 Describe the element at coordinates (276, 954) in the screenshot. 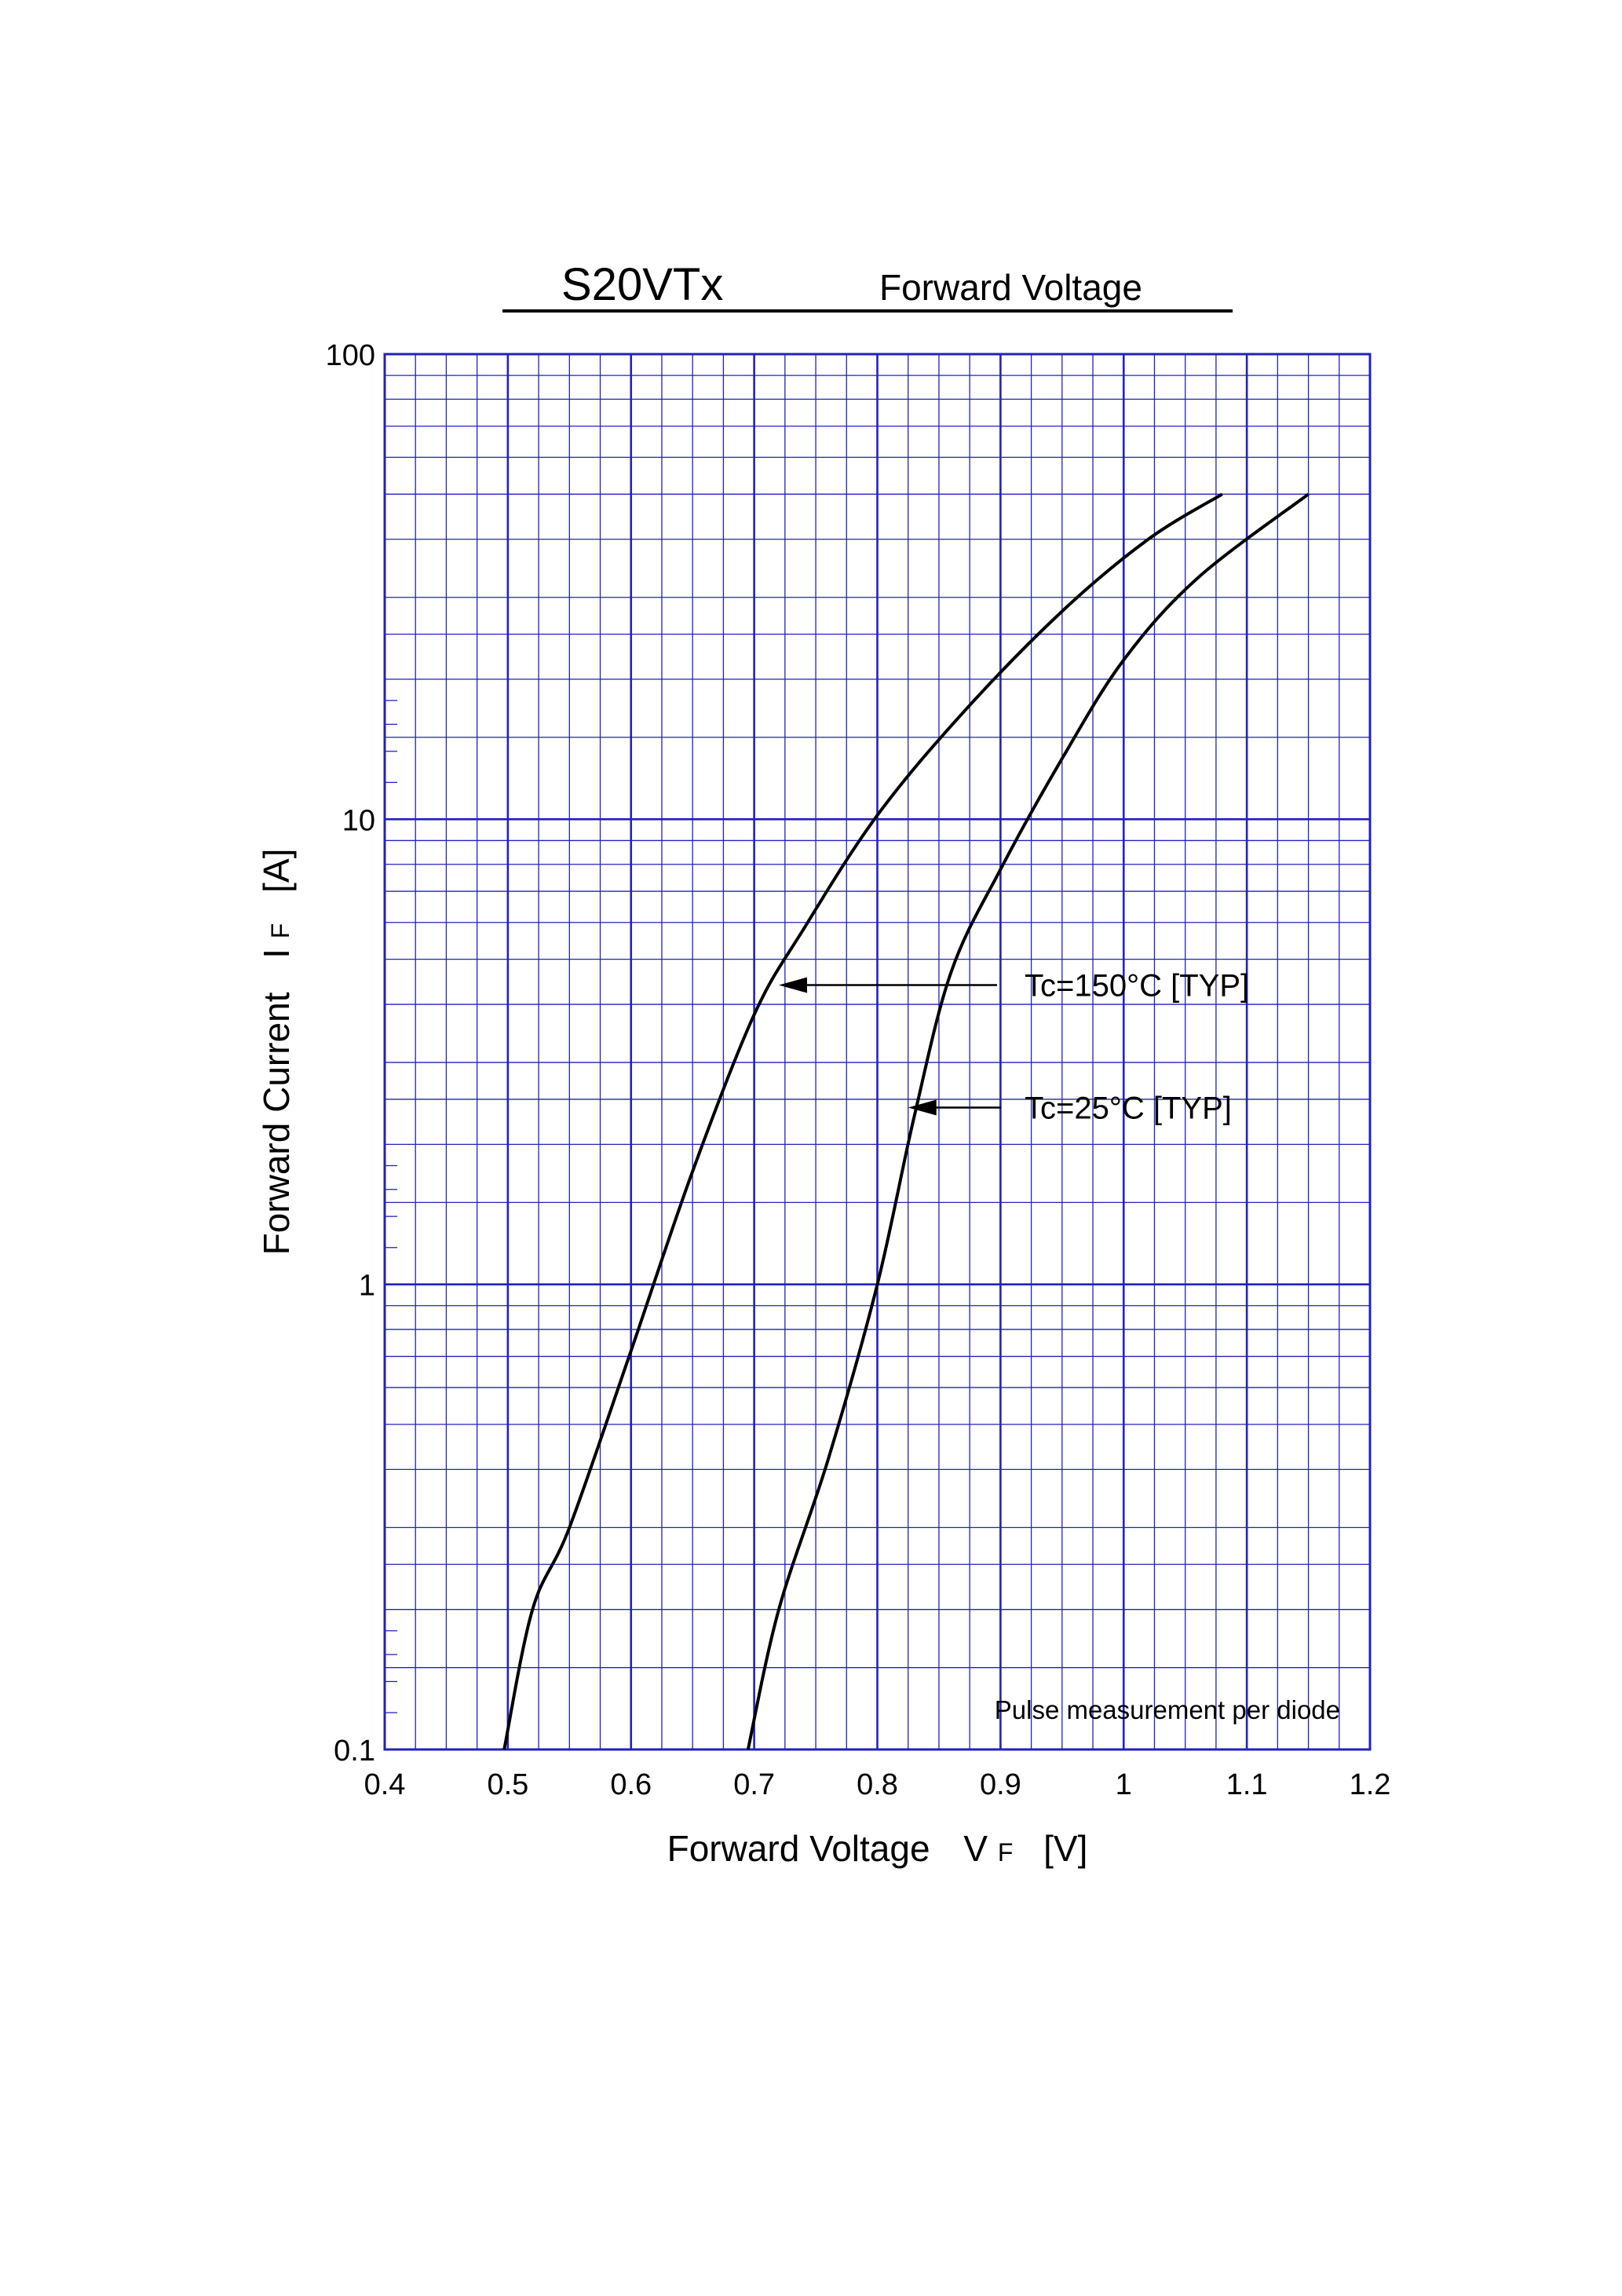

I see `y-axis-symbol: I` at that location.